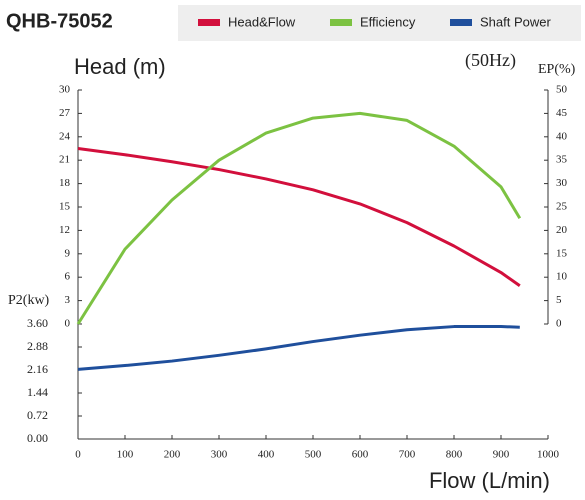 The height and width of the screenshot is (500, 585). What do you see at coordinates (37, 369) in the screenshot?
I see `y3-tick-label: 2.16` at bounding box center [37, 369].